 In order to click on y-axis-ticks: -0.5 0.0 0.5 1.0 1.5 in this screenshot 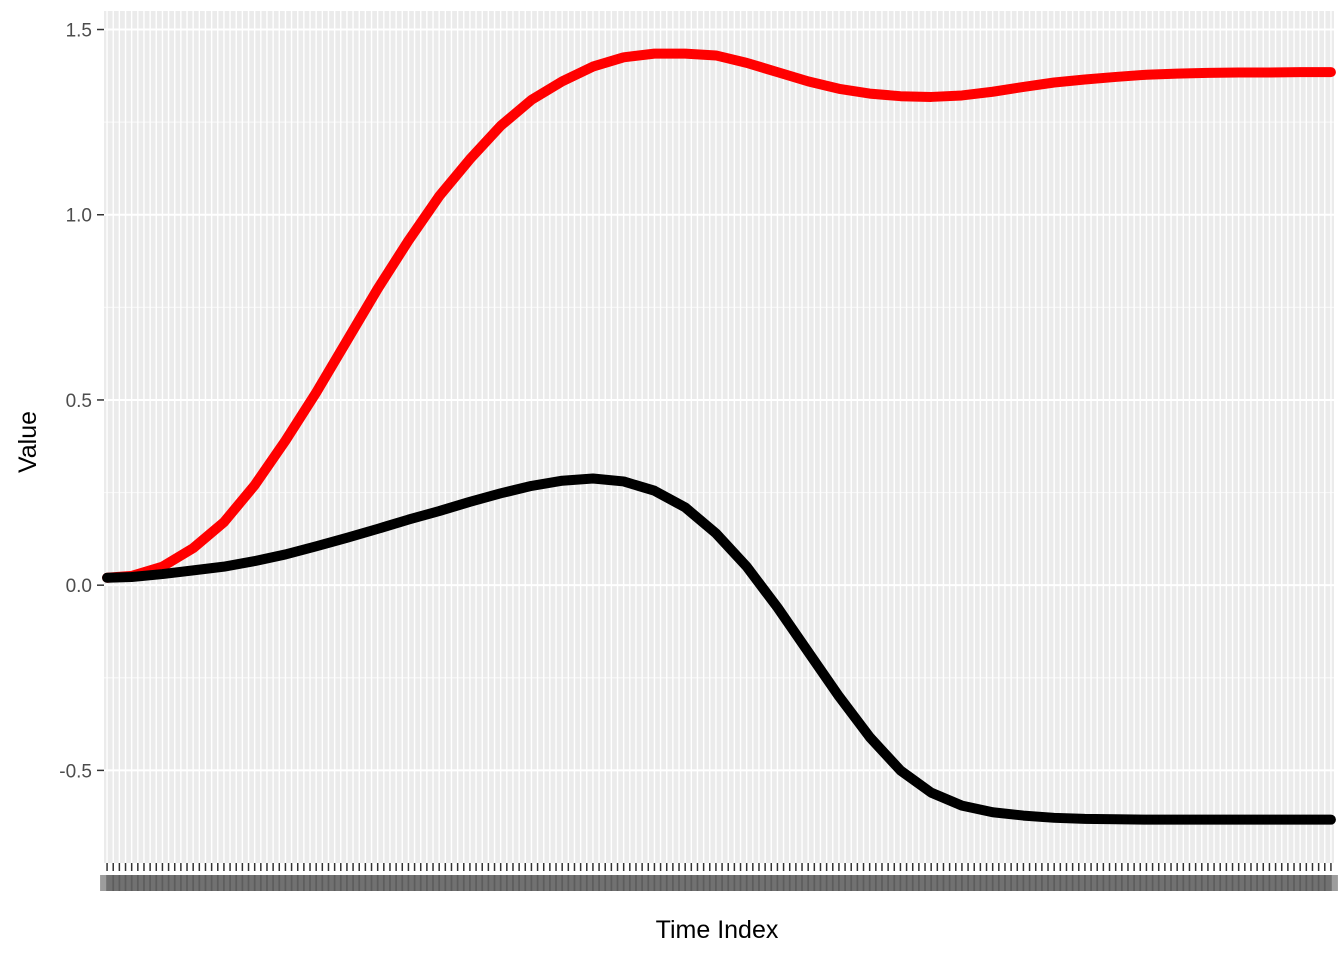, I will do `click(81, 401)`.